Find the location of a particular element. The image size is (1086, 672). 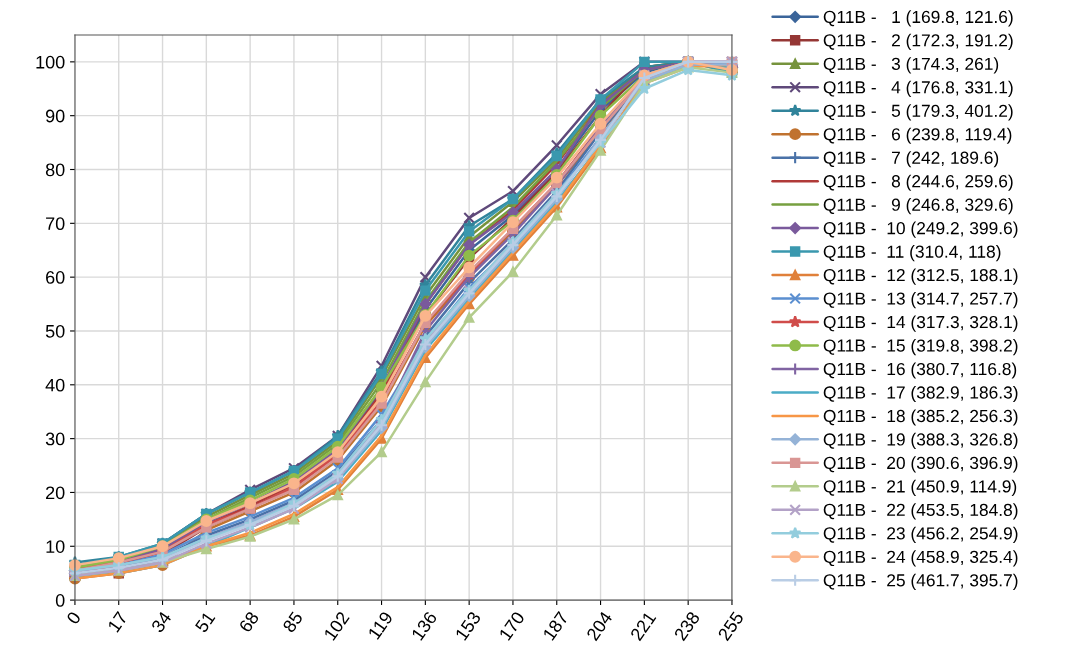

y-tick-label: 70 is located at coordinates (55, 224).